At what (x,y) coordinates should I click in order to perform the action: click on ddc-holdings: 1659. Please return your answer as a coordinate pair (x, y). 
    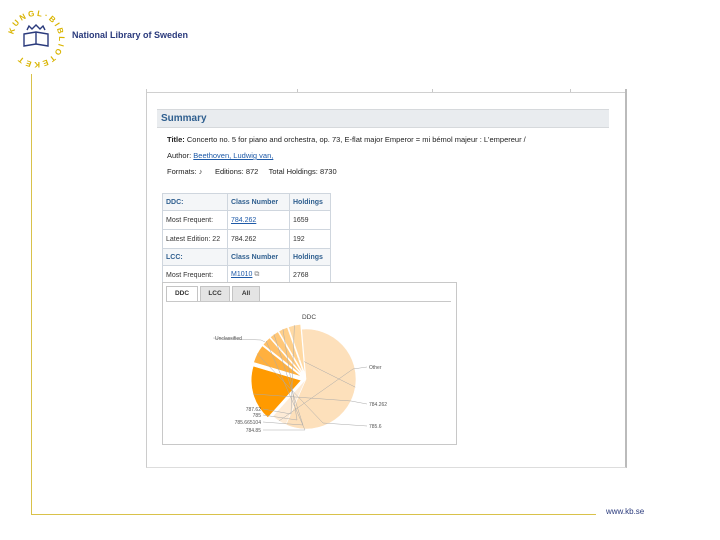
    Looking at the image, I should click on (310, 220).